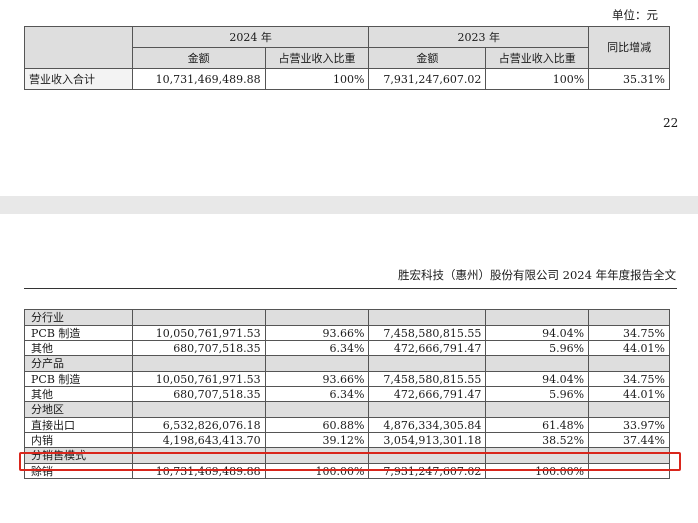 This screenshot has width=698, height=523. I want to click on document-title: 胜宏科技（惠州）股份有限公司 2024 年年度报告全文, so click(537, 275).